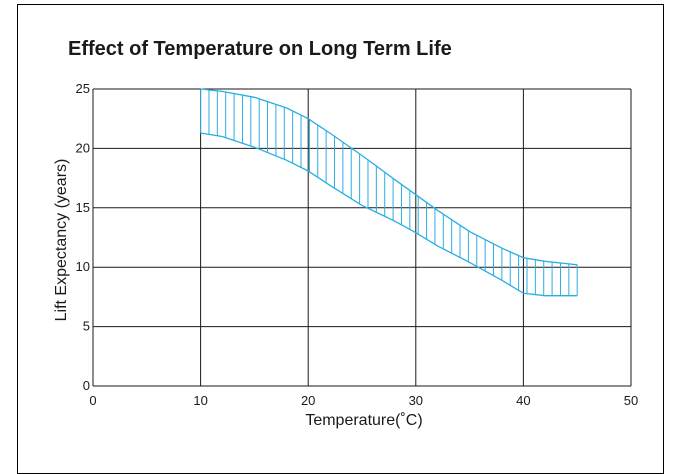 This screenshot has width=682, height=474. Describe the element at coordinates (83, 88) in the screenshot. I see `y-tick-label: 25` at that location.